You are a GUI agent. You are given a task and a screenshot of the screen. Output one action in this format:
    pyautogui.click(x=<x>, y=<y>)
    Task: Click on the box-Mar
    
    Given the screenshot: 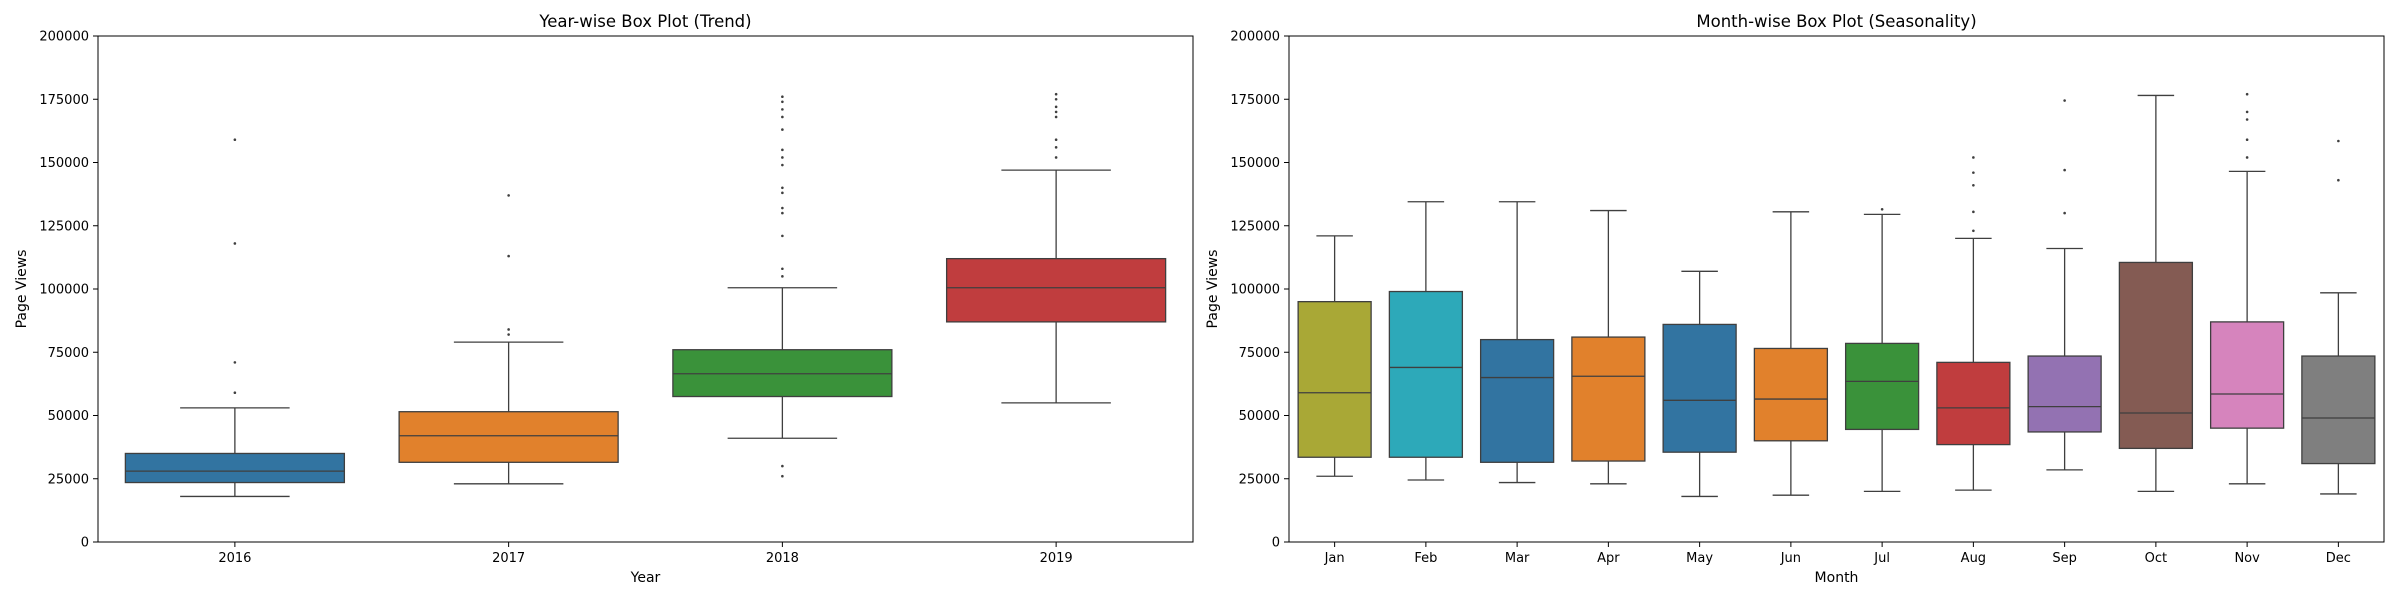 What is the action you would take?
    pyautogui.click(x=1517, y=342)
    